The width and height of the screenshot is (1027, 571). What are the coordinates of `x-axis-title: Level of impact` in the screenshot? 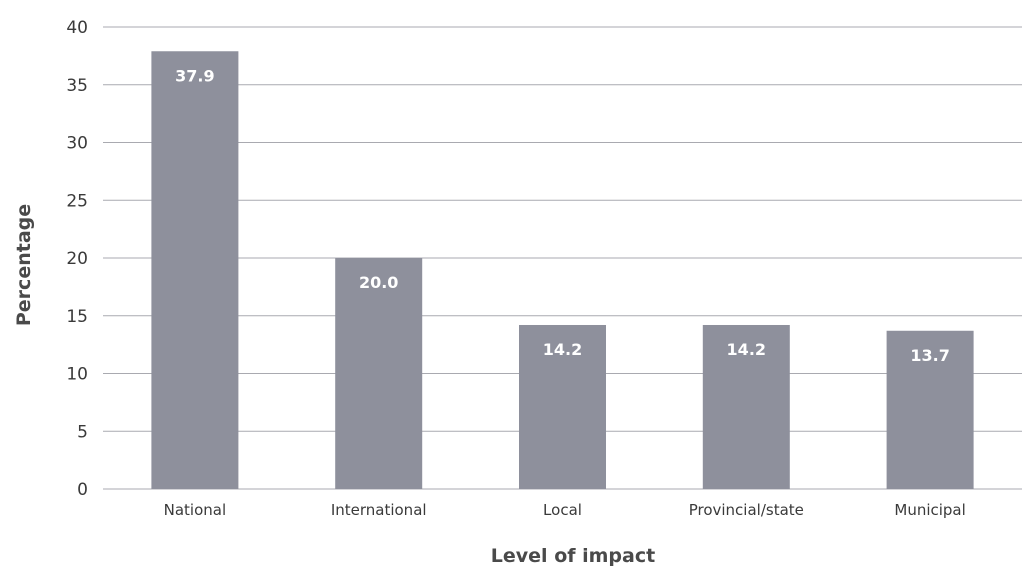 It's located at (573, 556).